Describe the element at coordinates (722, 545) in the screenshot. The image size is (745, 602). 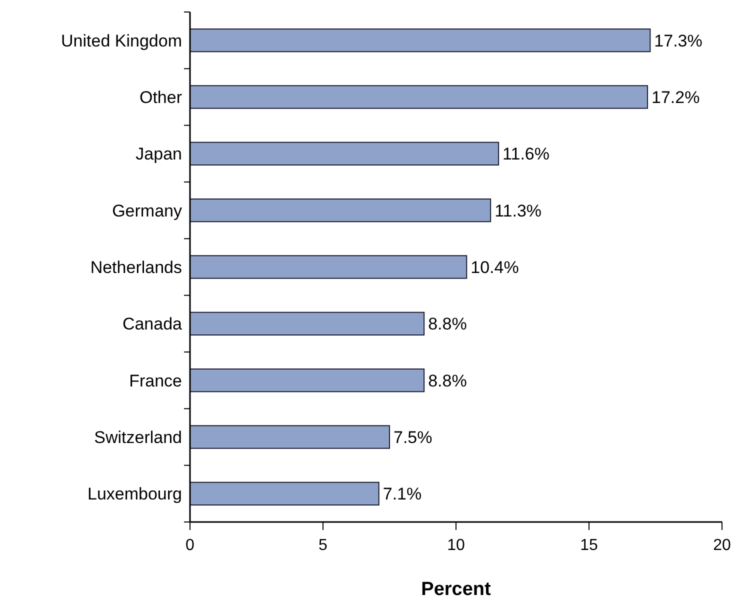
I see `x-tick-label: 20` at that location.